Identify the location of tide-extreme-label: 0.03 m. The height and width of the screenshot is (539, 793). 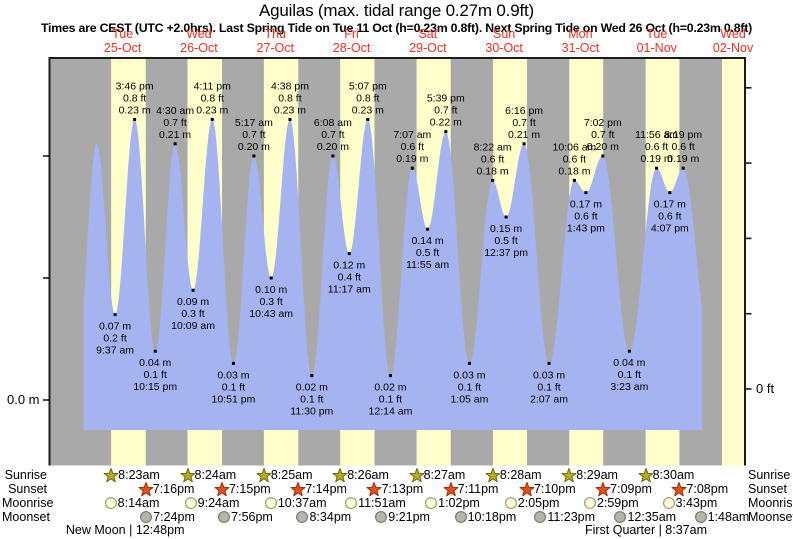
(549, 375).